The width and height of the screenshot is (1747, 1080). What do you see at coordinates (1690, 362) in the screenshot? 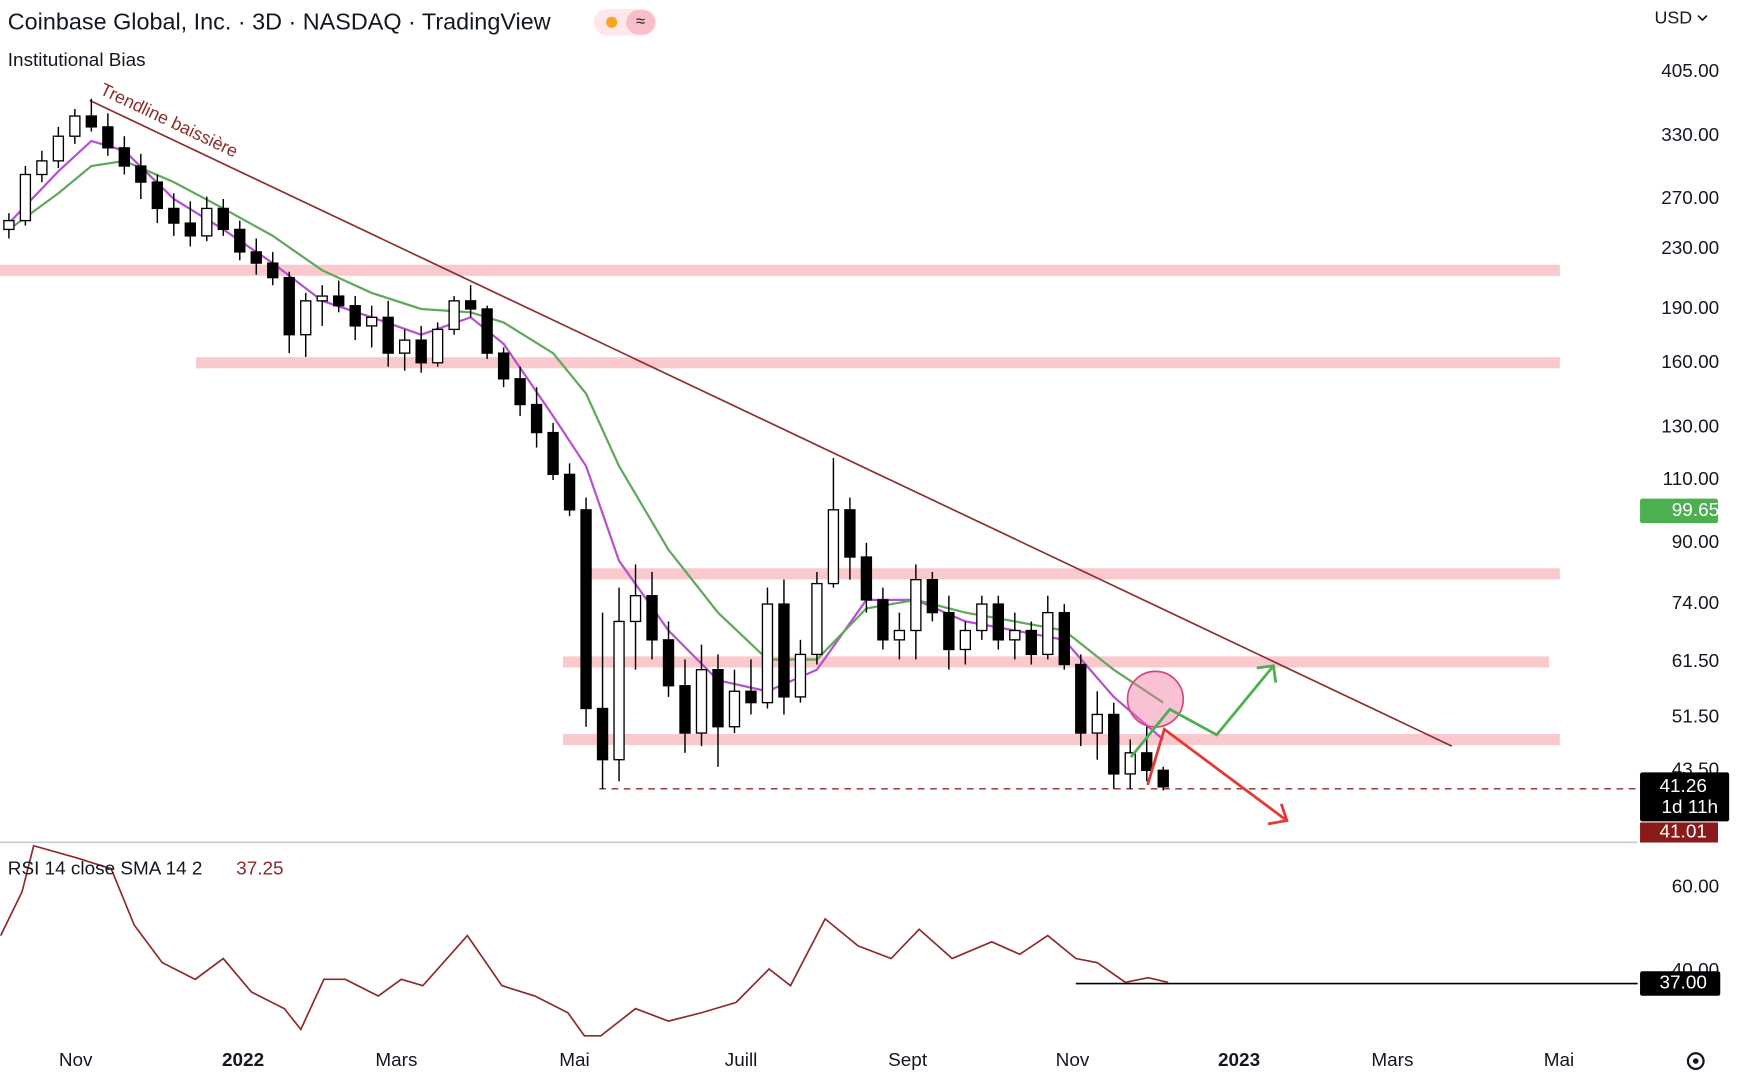
I see `y-tick-label: 160.00` at bounding box center [1690, 362].